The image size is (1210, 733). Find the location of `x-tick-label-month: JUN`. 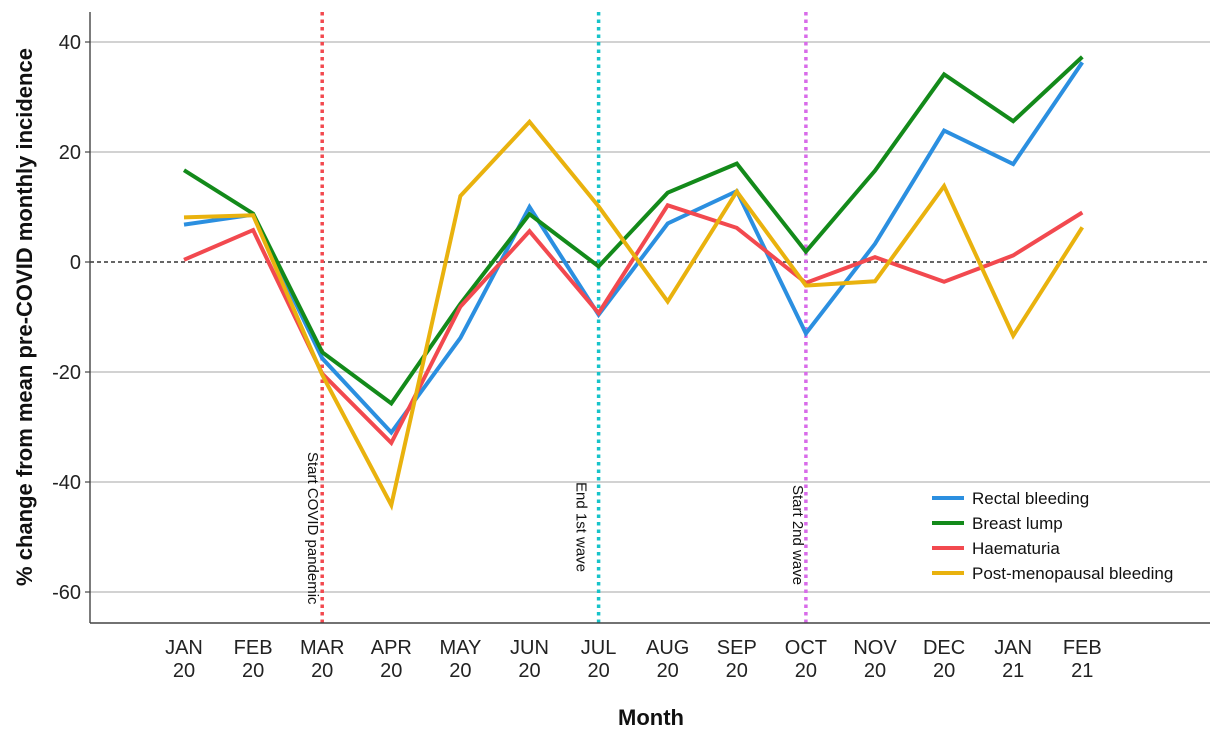

x-tick-label-month: JUN is located at coordinates (529, 648).